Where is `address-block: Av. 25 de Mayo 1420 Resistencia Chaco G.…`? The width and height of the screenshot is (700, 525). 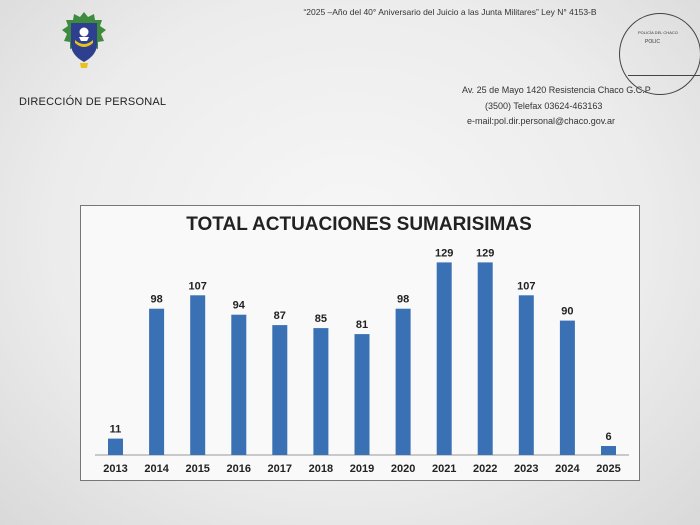
address-block: Av. 25 de Mayo 1420 Resistencia Chaco G.… is located at coordinates (545, 106).